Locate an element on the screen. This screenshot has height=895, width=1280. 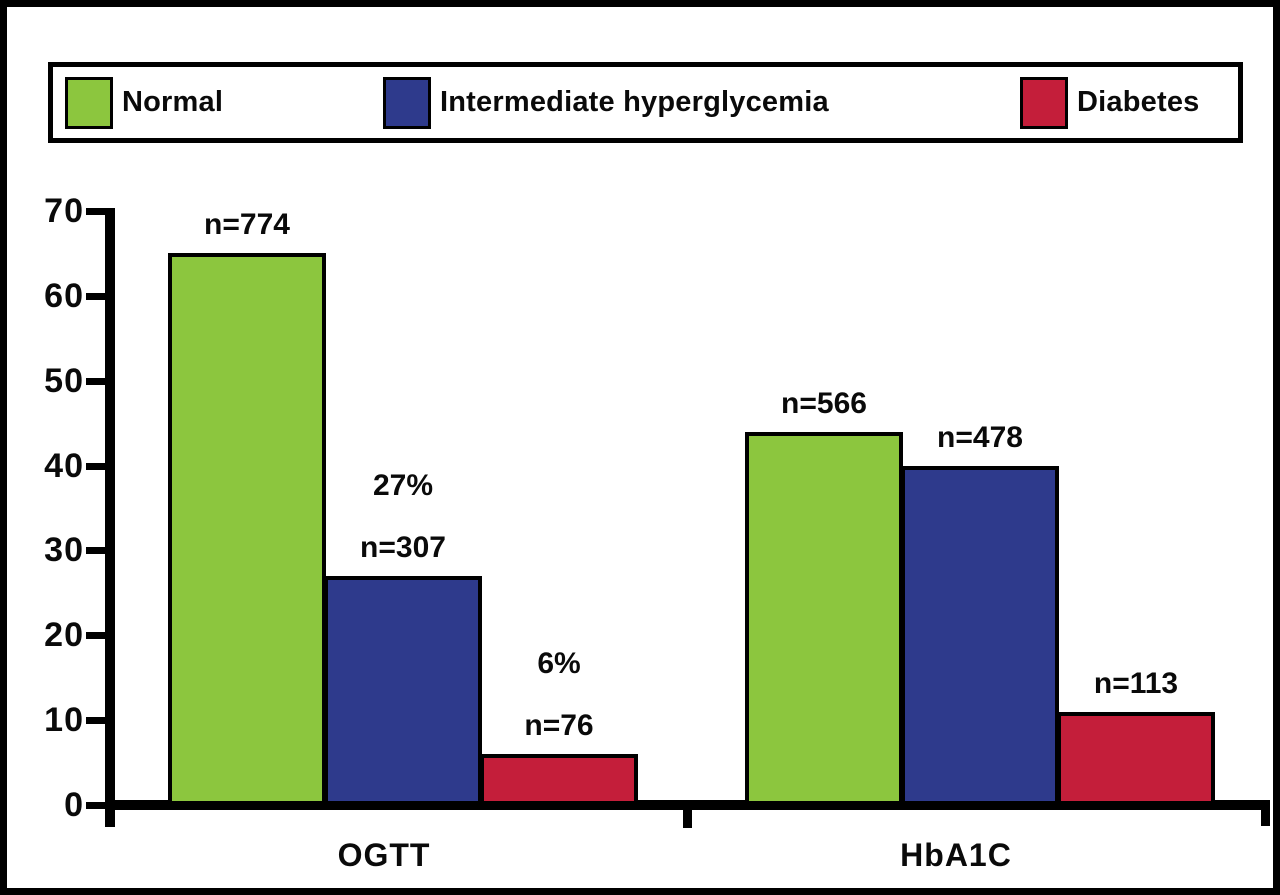
bar-ogtt-normal: n=774 is located at coordinates (247, 402).